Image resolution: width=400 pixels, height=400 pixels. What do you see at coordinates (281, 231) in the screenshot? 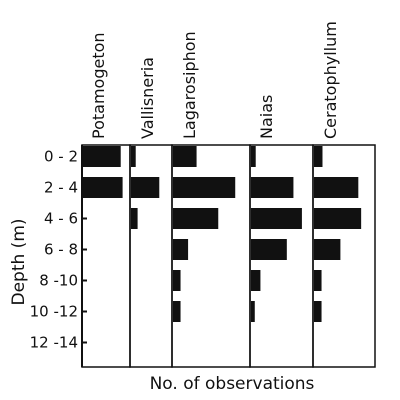
I see `species-panel: Naias` at bounding box center [281, 231].